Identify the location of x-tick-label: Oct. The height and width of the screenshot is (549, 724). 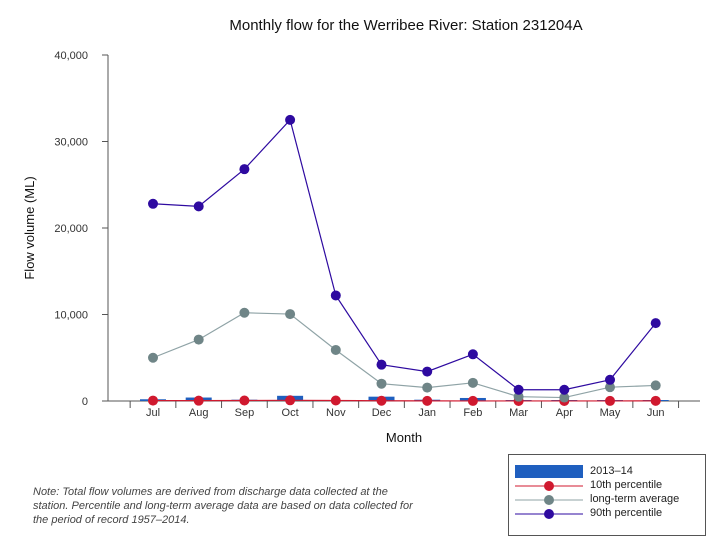
(290, 413).